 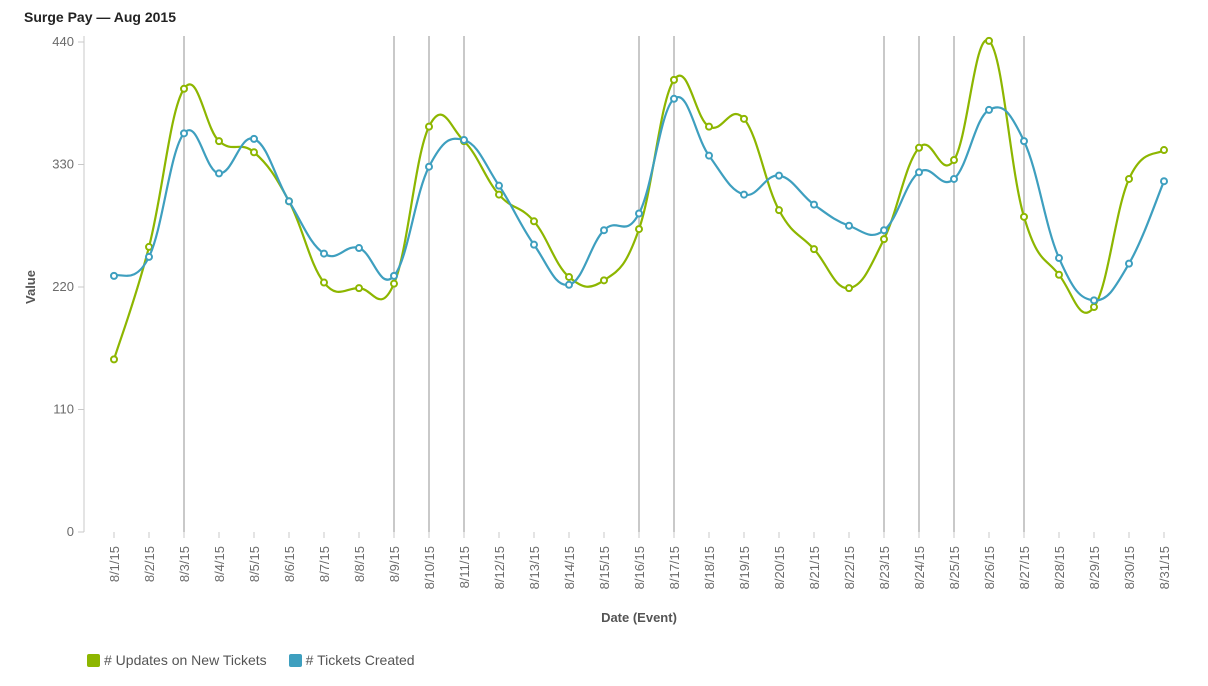 What do you see at coordinates (184, 564) in the screenshot?
I see `x-tick-label: 8/3/15` at bounding box center [184, 564].